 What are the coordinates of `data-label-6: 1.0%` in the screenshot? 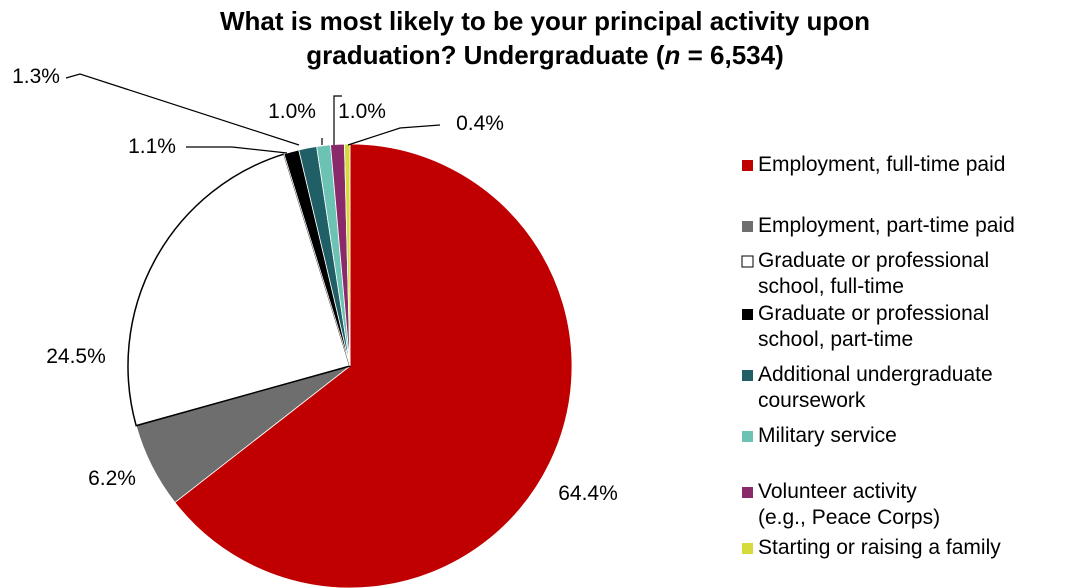 It's located at (362, 111).